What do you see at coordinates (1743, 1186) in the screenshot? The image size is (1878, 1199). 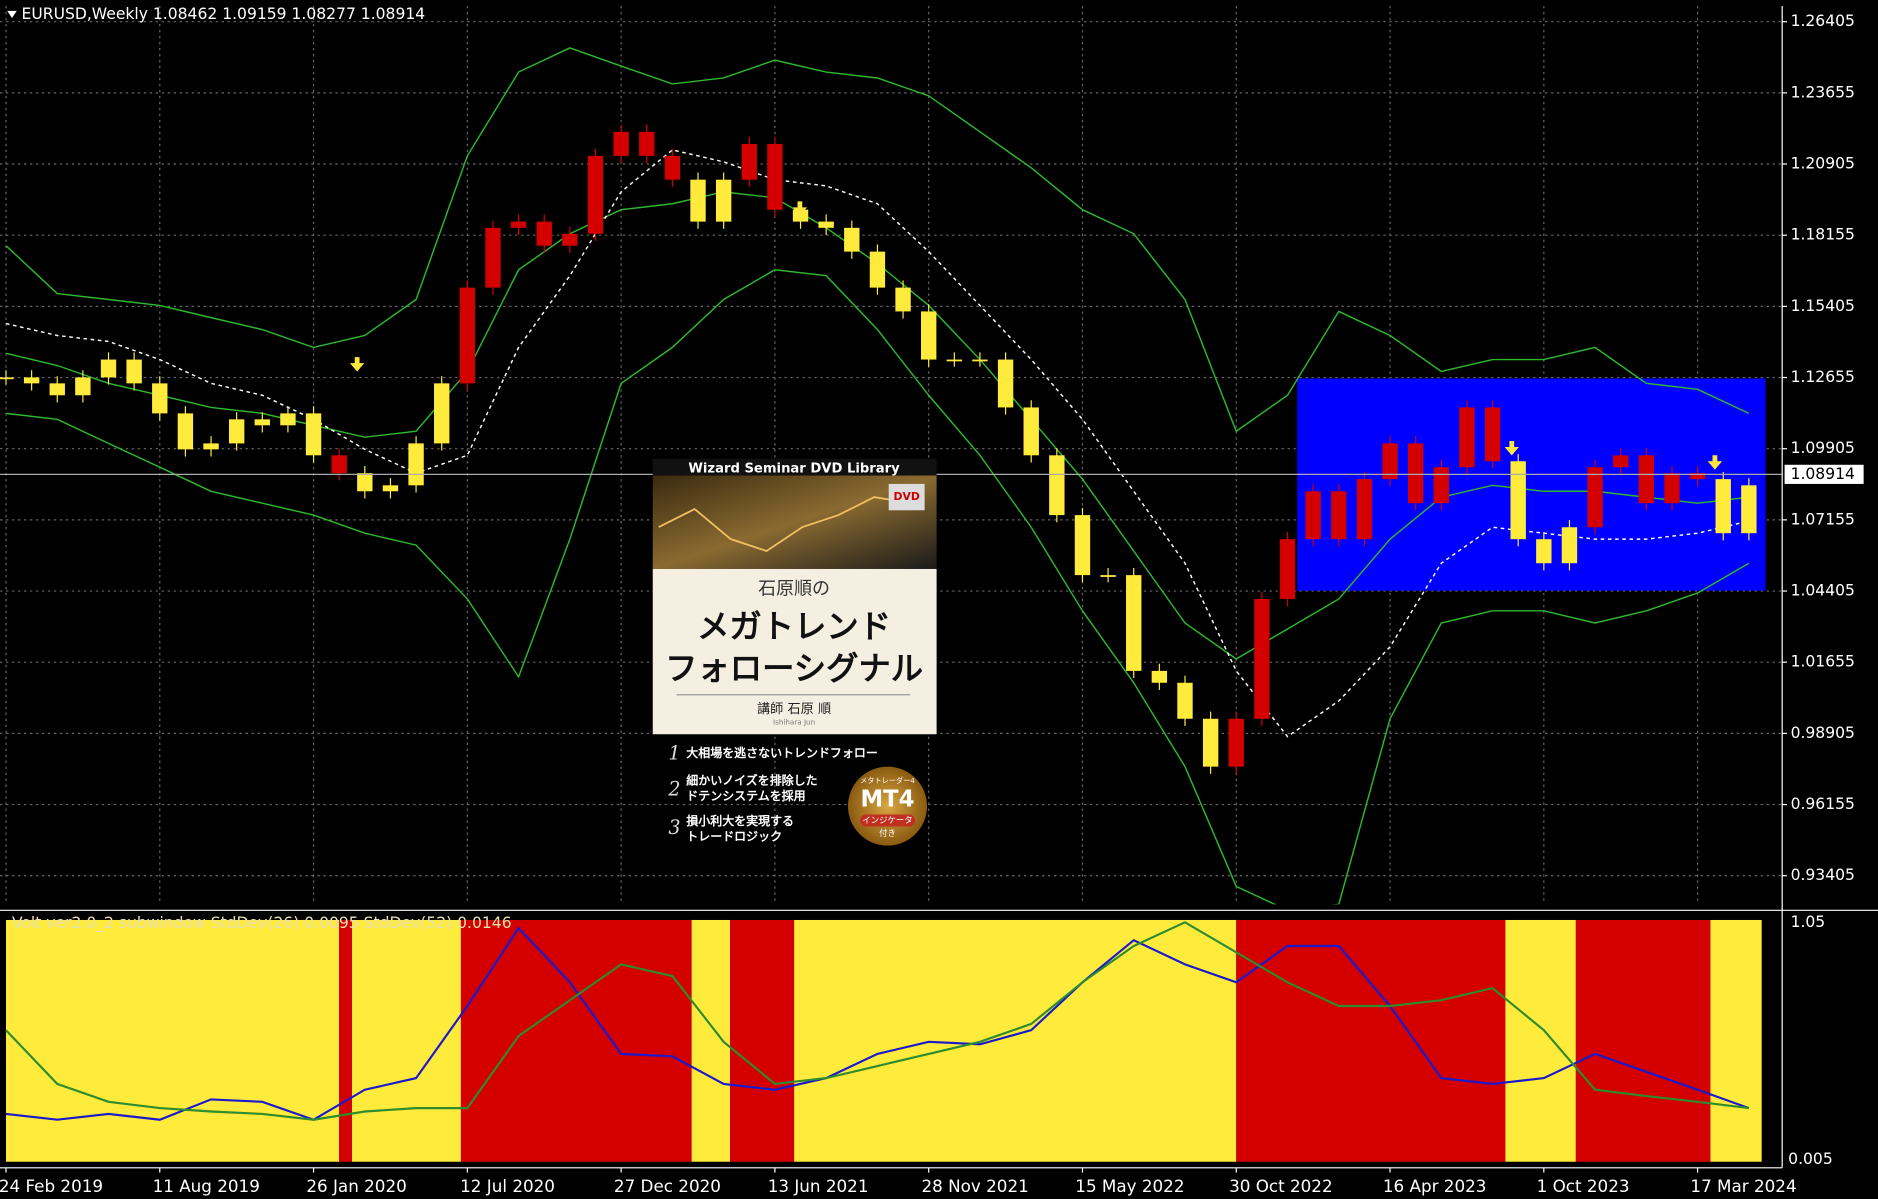 I see `x-tick-label: 17 Mar 2024` at bounding box center [1743, 1186].